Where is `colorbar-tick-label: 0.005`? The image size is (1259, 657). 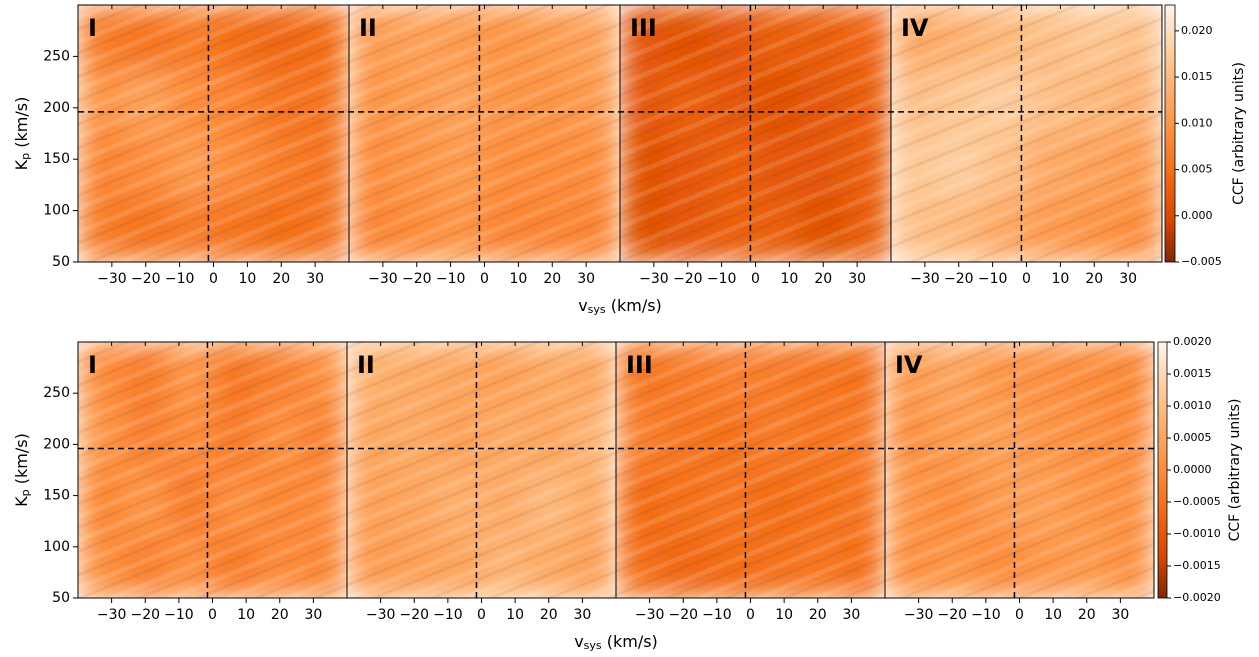 colorbar-tick-label: 0.005 is located at coordinates (1197, 169).